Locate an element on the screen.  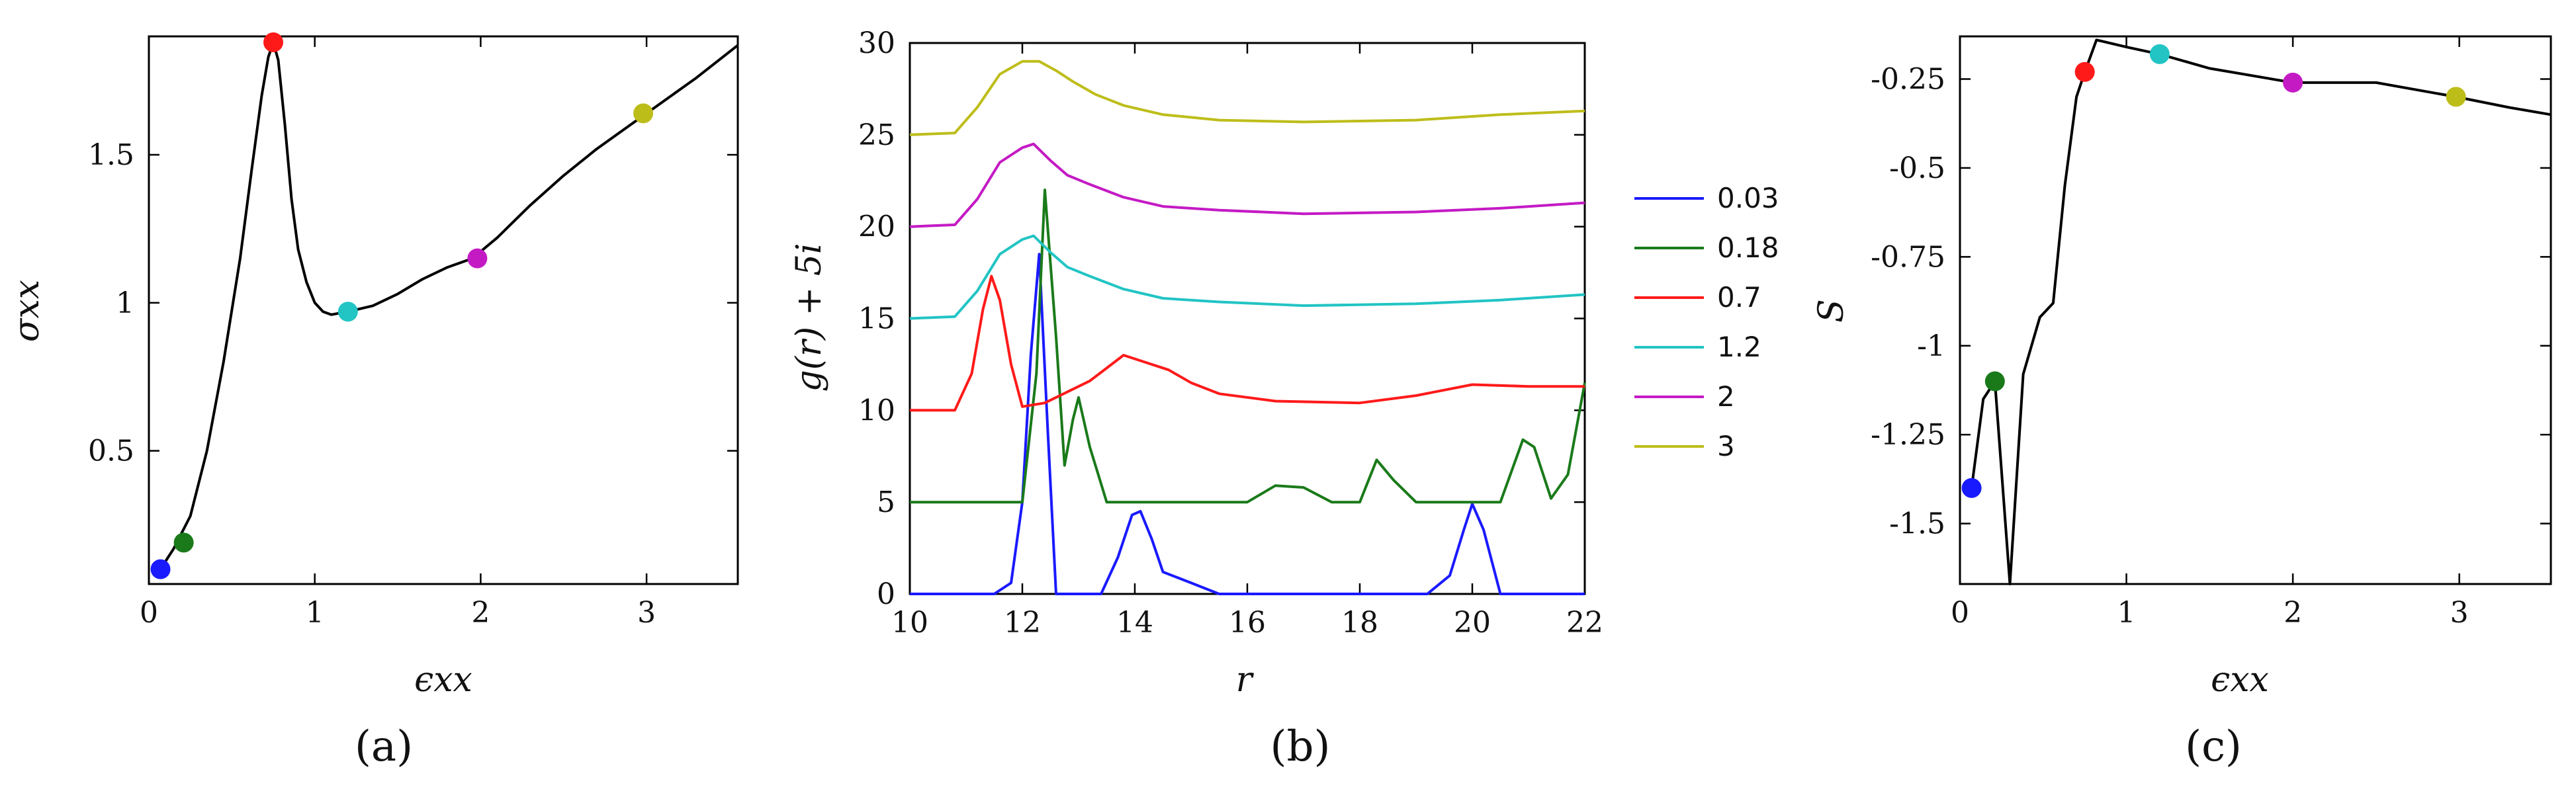
panel-a-ylabel: σxx is located at coordinates (27, 311).